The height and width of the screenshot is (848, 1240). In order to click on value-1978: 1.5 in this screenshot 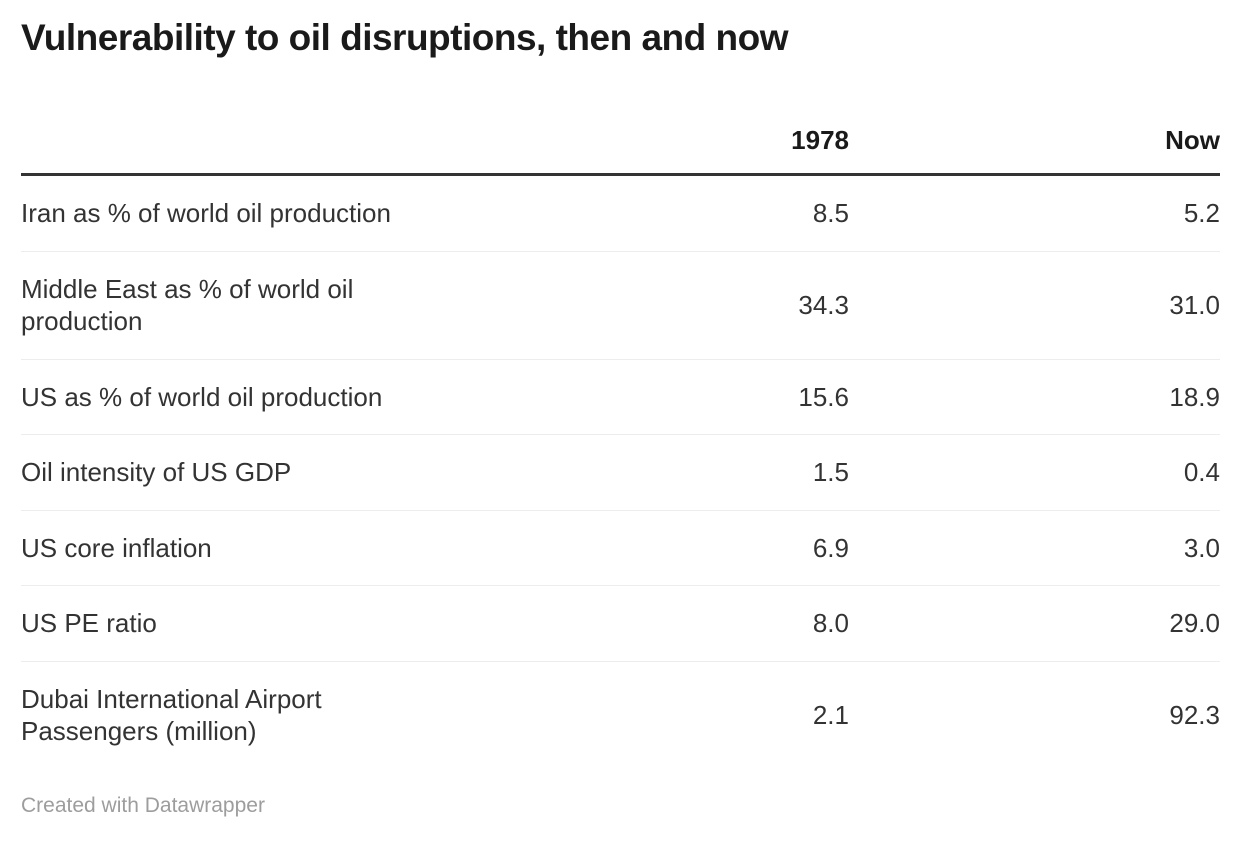, I will do `click(665, 472)`.